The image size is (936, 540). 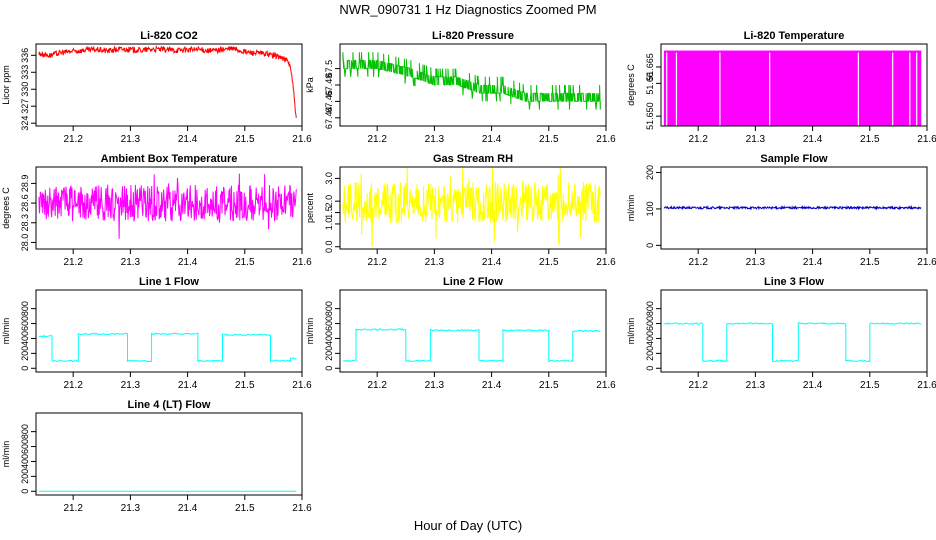 I want to click on y-tick-label: 330, so click(x=25, y=89).